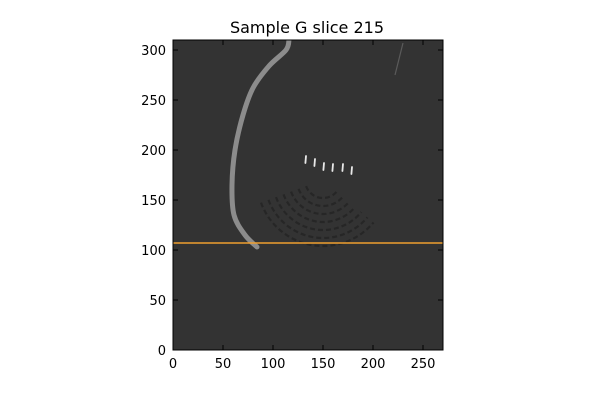 The width and height of the screenshot is (600, 400). I want to click on y-tick-label: 200, so click(153, 151).